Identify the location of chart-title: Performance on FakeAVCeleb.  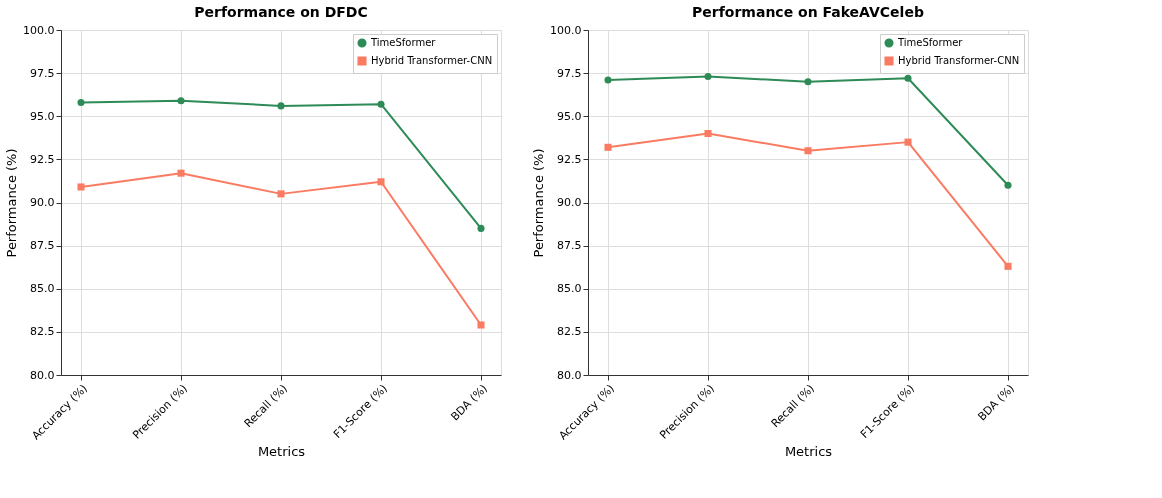
(808, 12).